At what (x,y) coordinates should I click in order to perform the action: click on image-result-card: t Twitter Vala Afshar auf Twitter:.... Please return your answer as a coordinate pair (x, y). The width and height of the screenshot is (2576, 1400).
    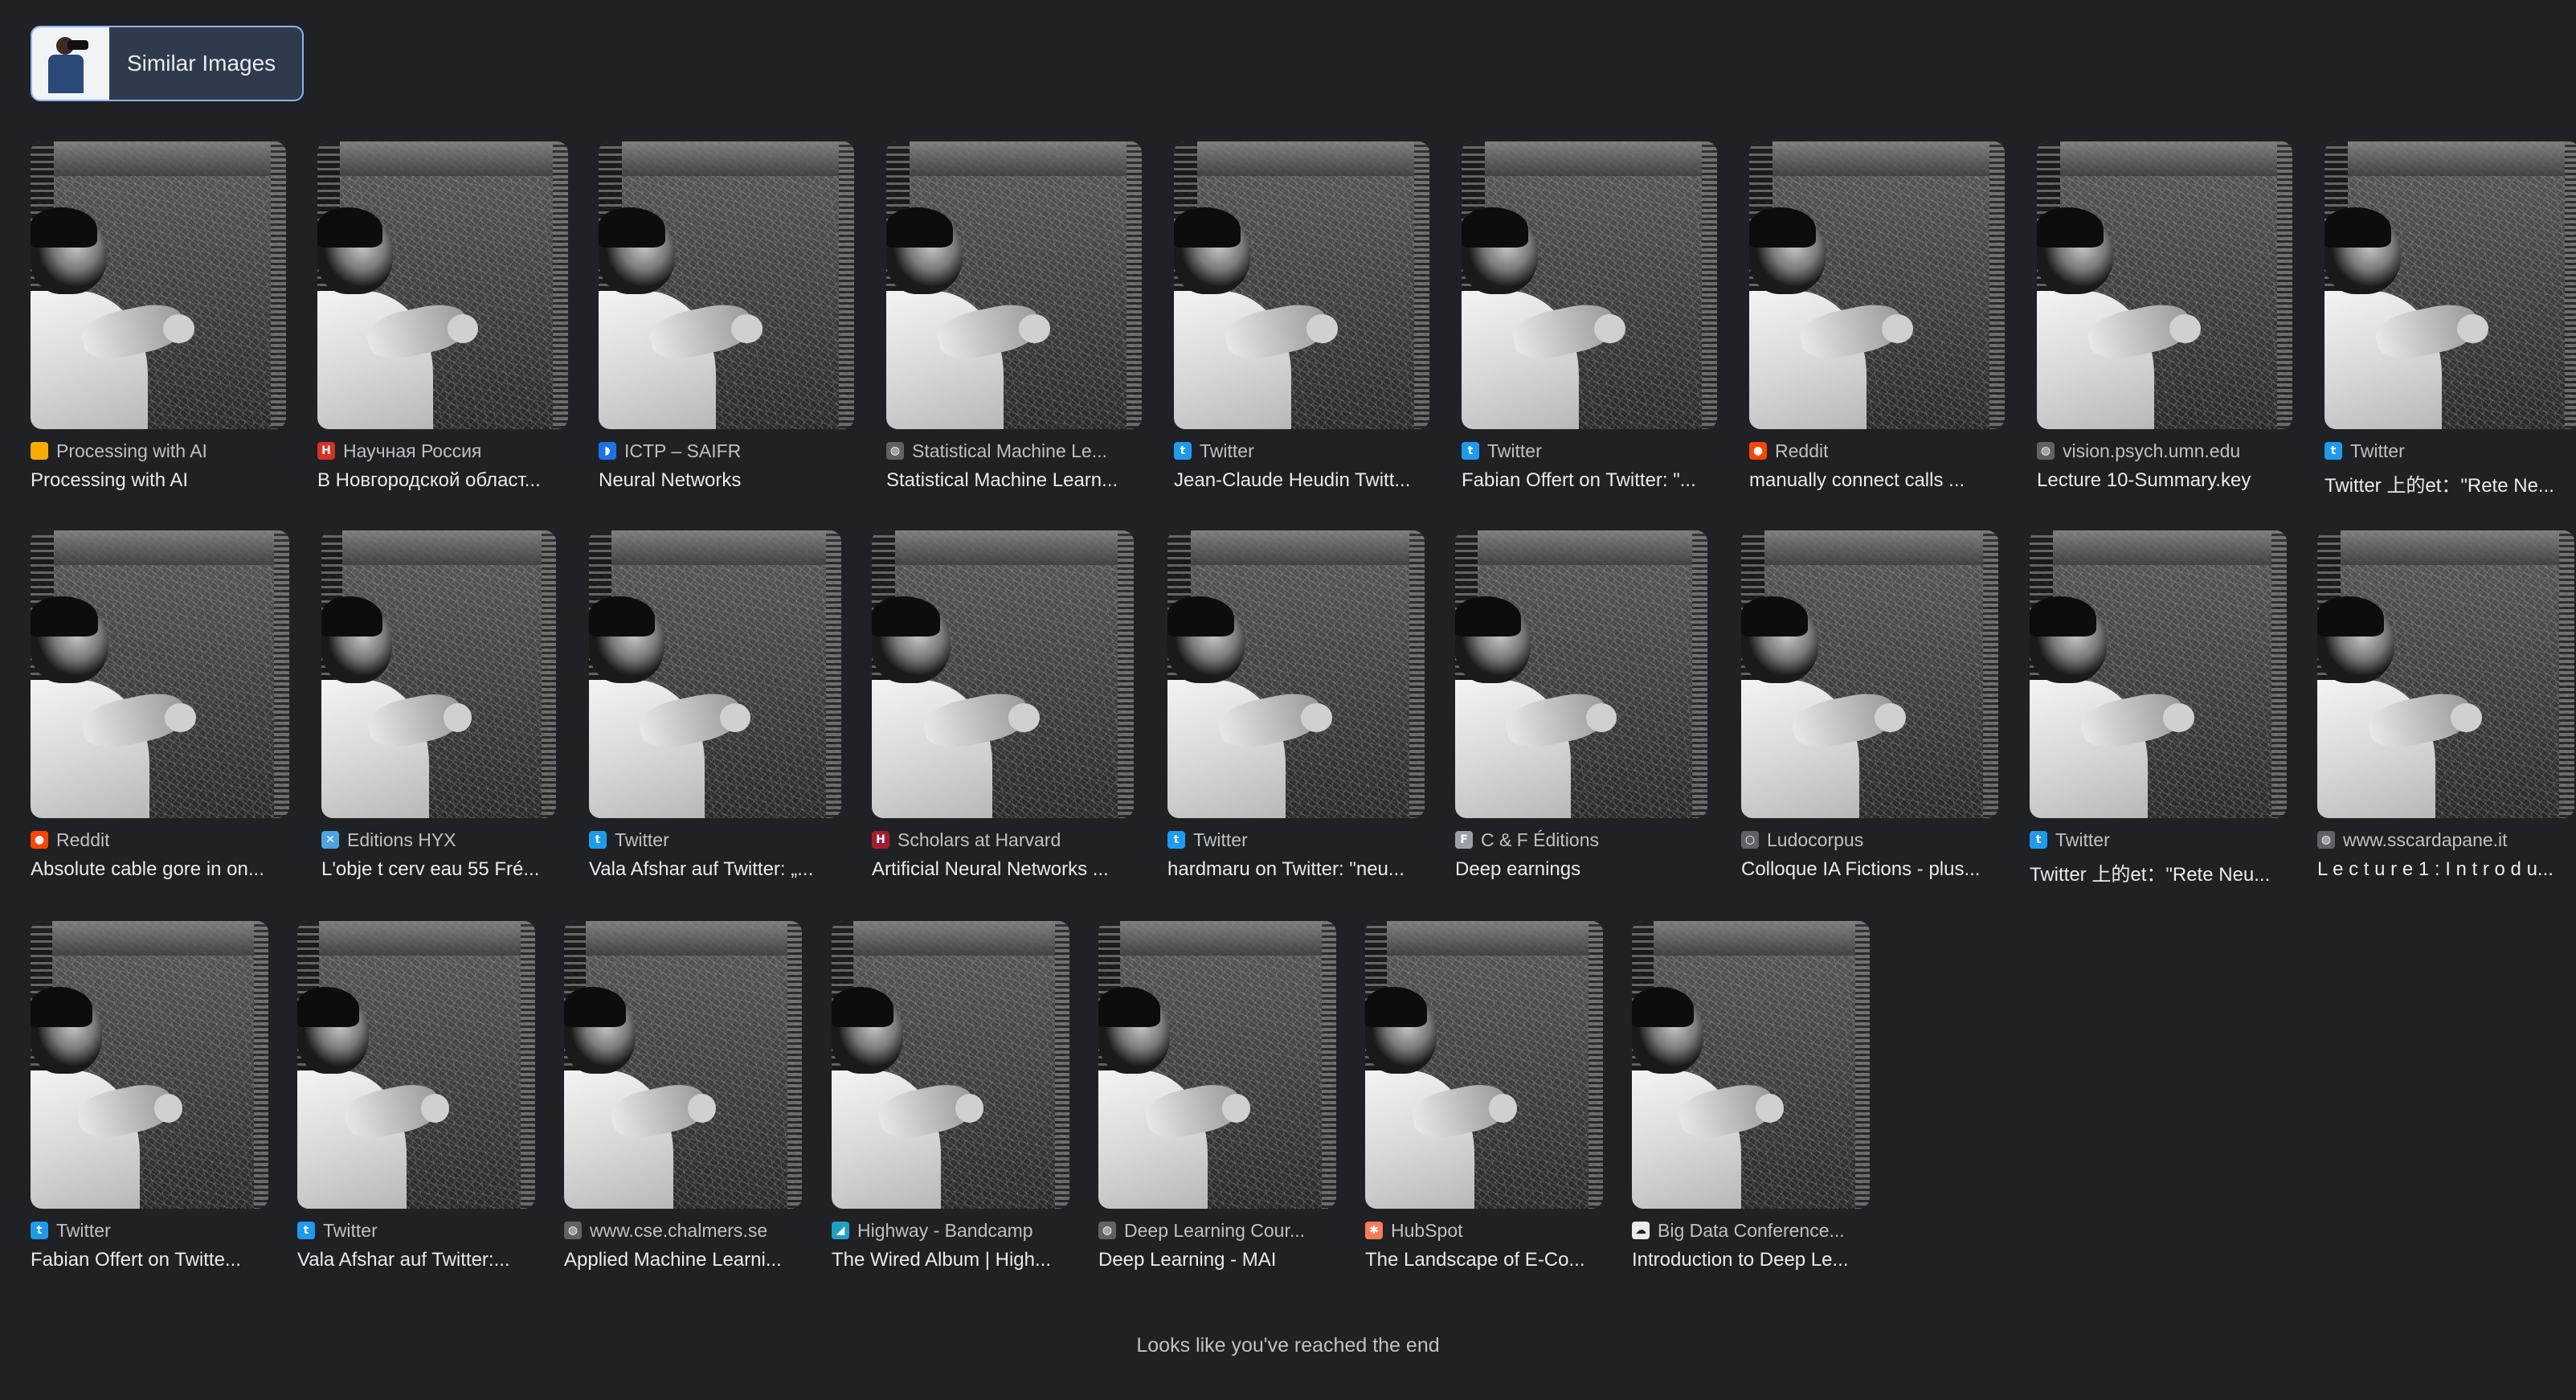
    Looking at the image, I should click on (416, 1098).